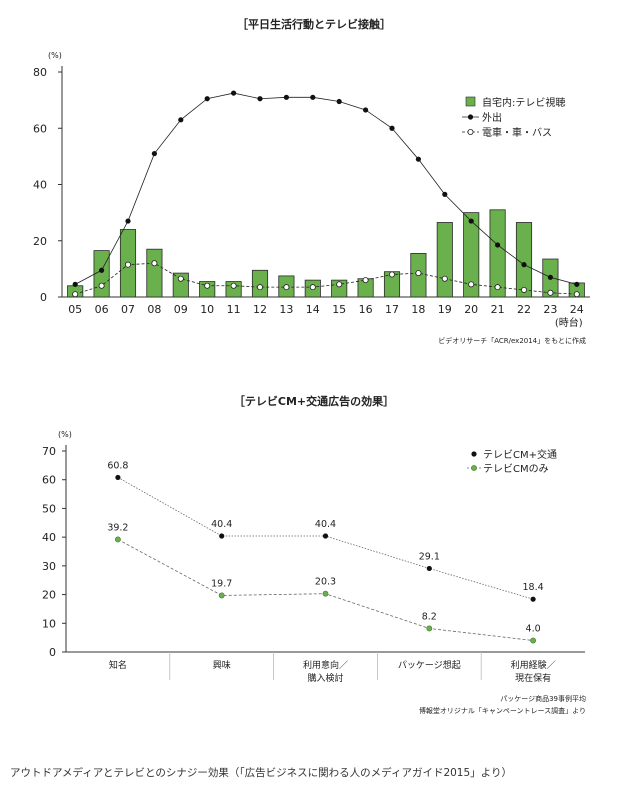 This screenshot has height=792, width=628. What do you see at coordinates (418, 309) in the screenshot?
I see `chart1-x-tick-label: 18` at bounding box center [418, 309].